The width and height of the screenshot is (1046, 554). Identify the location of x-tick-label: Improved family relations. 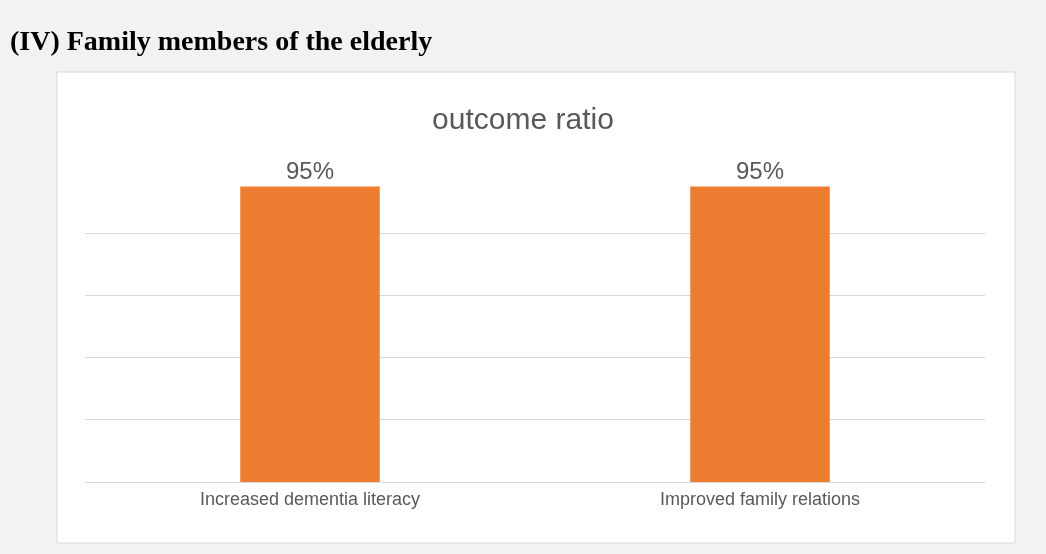
(760, 498).